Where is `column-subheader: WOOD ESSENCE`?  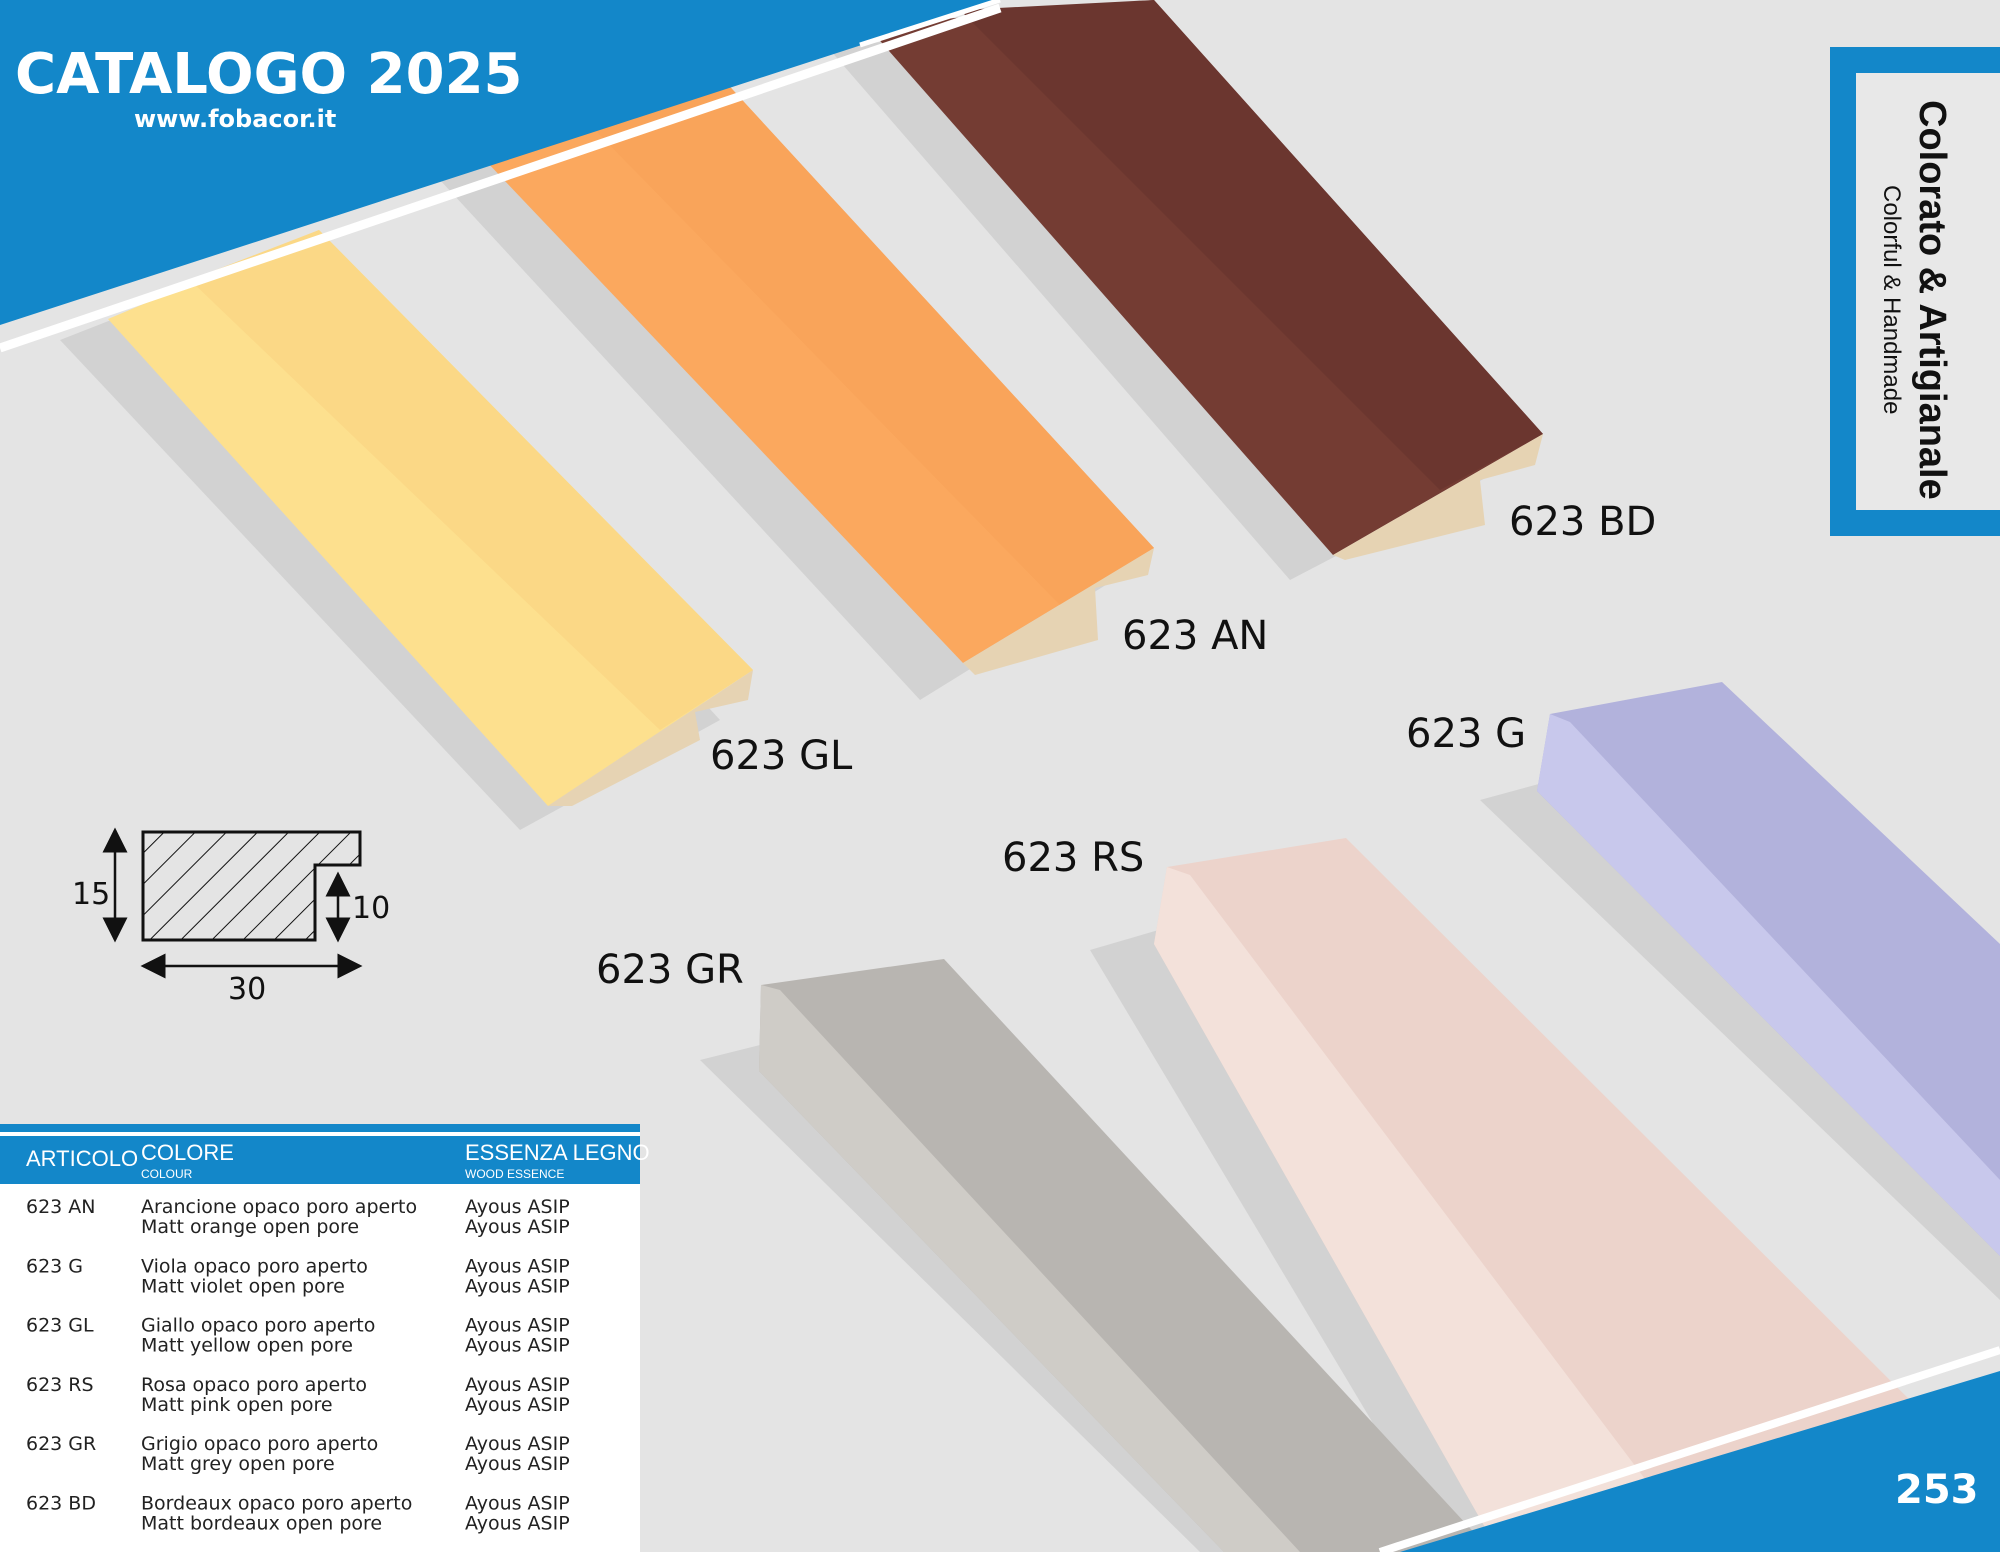 column-subheader: WOOD ESSENCE is located at coordinates (514, 1174).